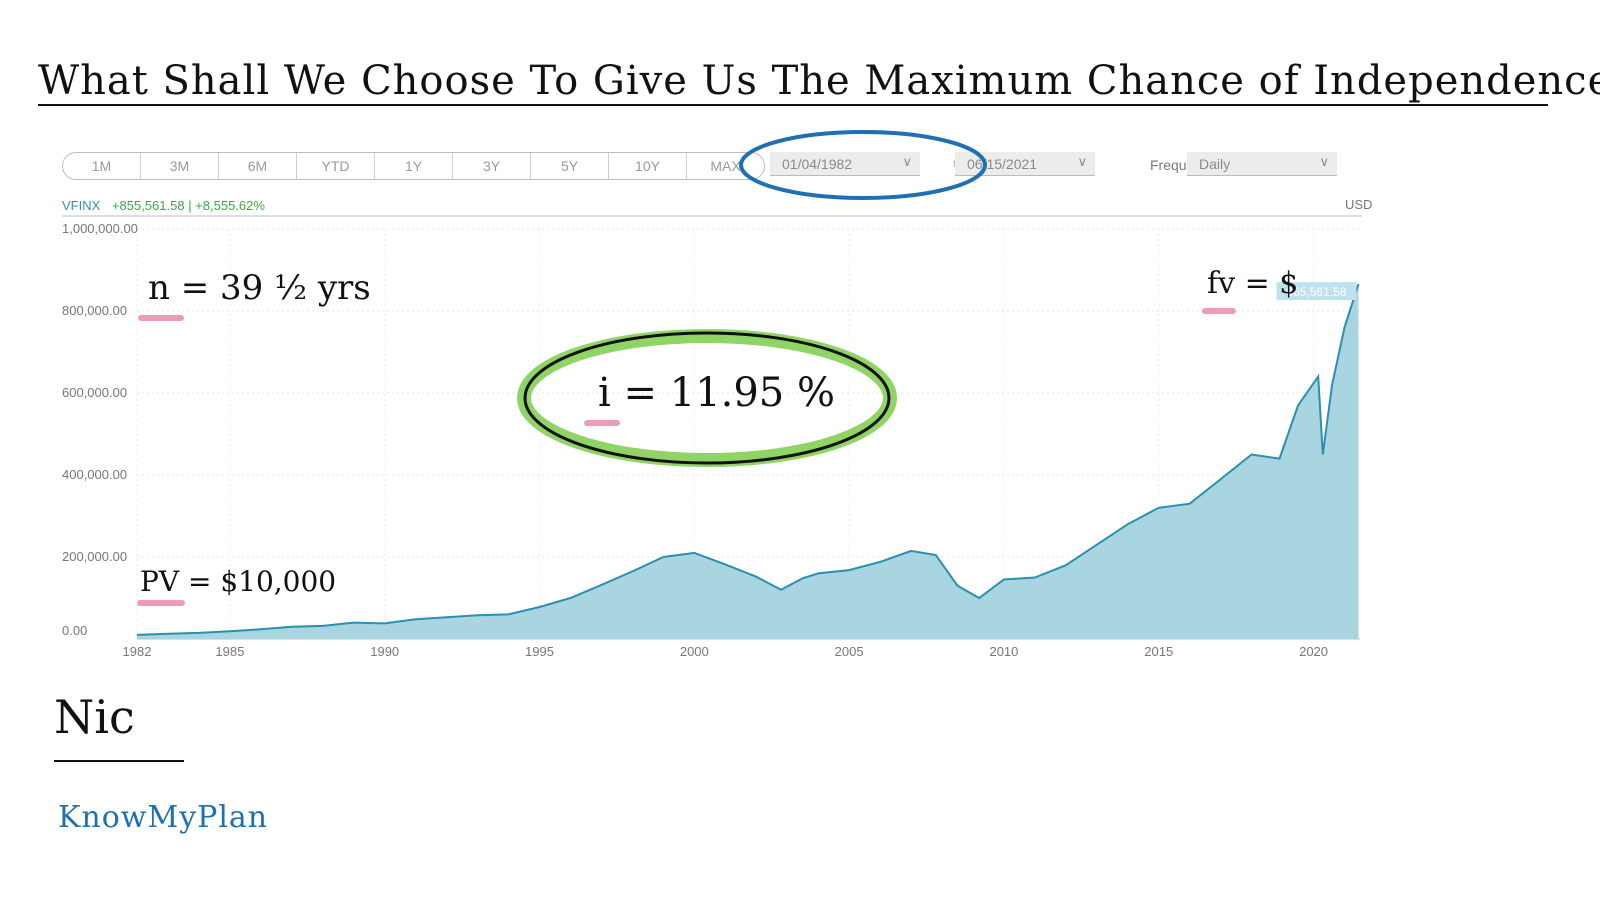 This screenshot has width=1600, height=900. Describe the element at coordinates (81, 205) in the screenshot. I see `ticker-symbol: VFINX` at that location.